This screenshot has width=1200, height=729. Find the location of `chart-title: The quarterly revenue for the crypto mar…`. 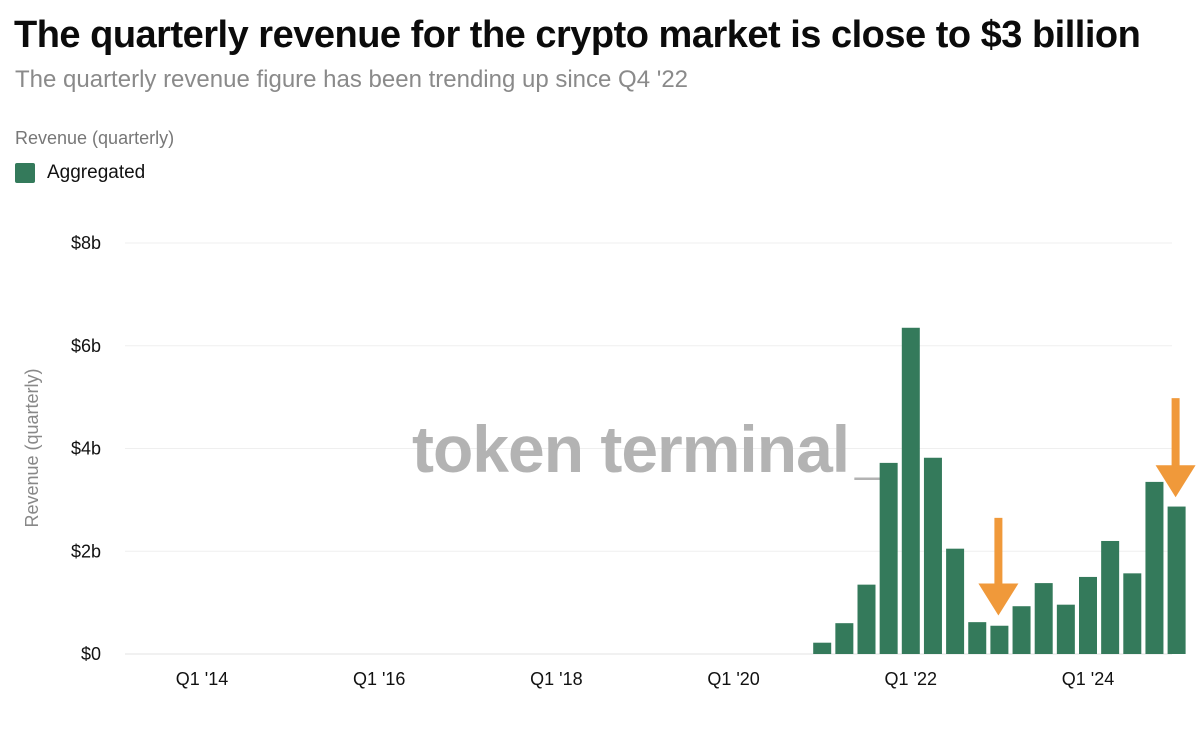

chart-title: The quarterly revenue for the crypto mar… is located at coordinates (577, 35).